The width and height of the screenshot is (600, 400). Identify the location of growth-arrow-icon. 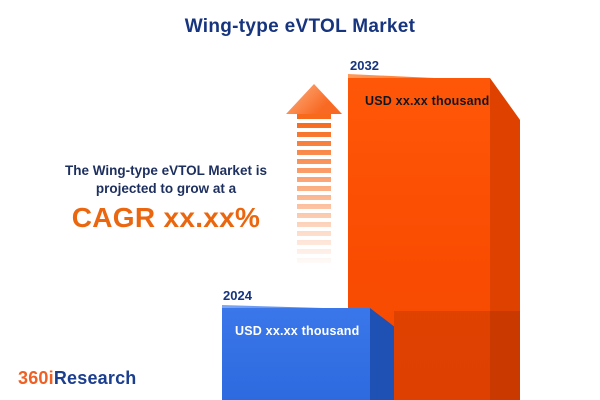
(314, 99).